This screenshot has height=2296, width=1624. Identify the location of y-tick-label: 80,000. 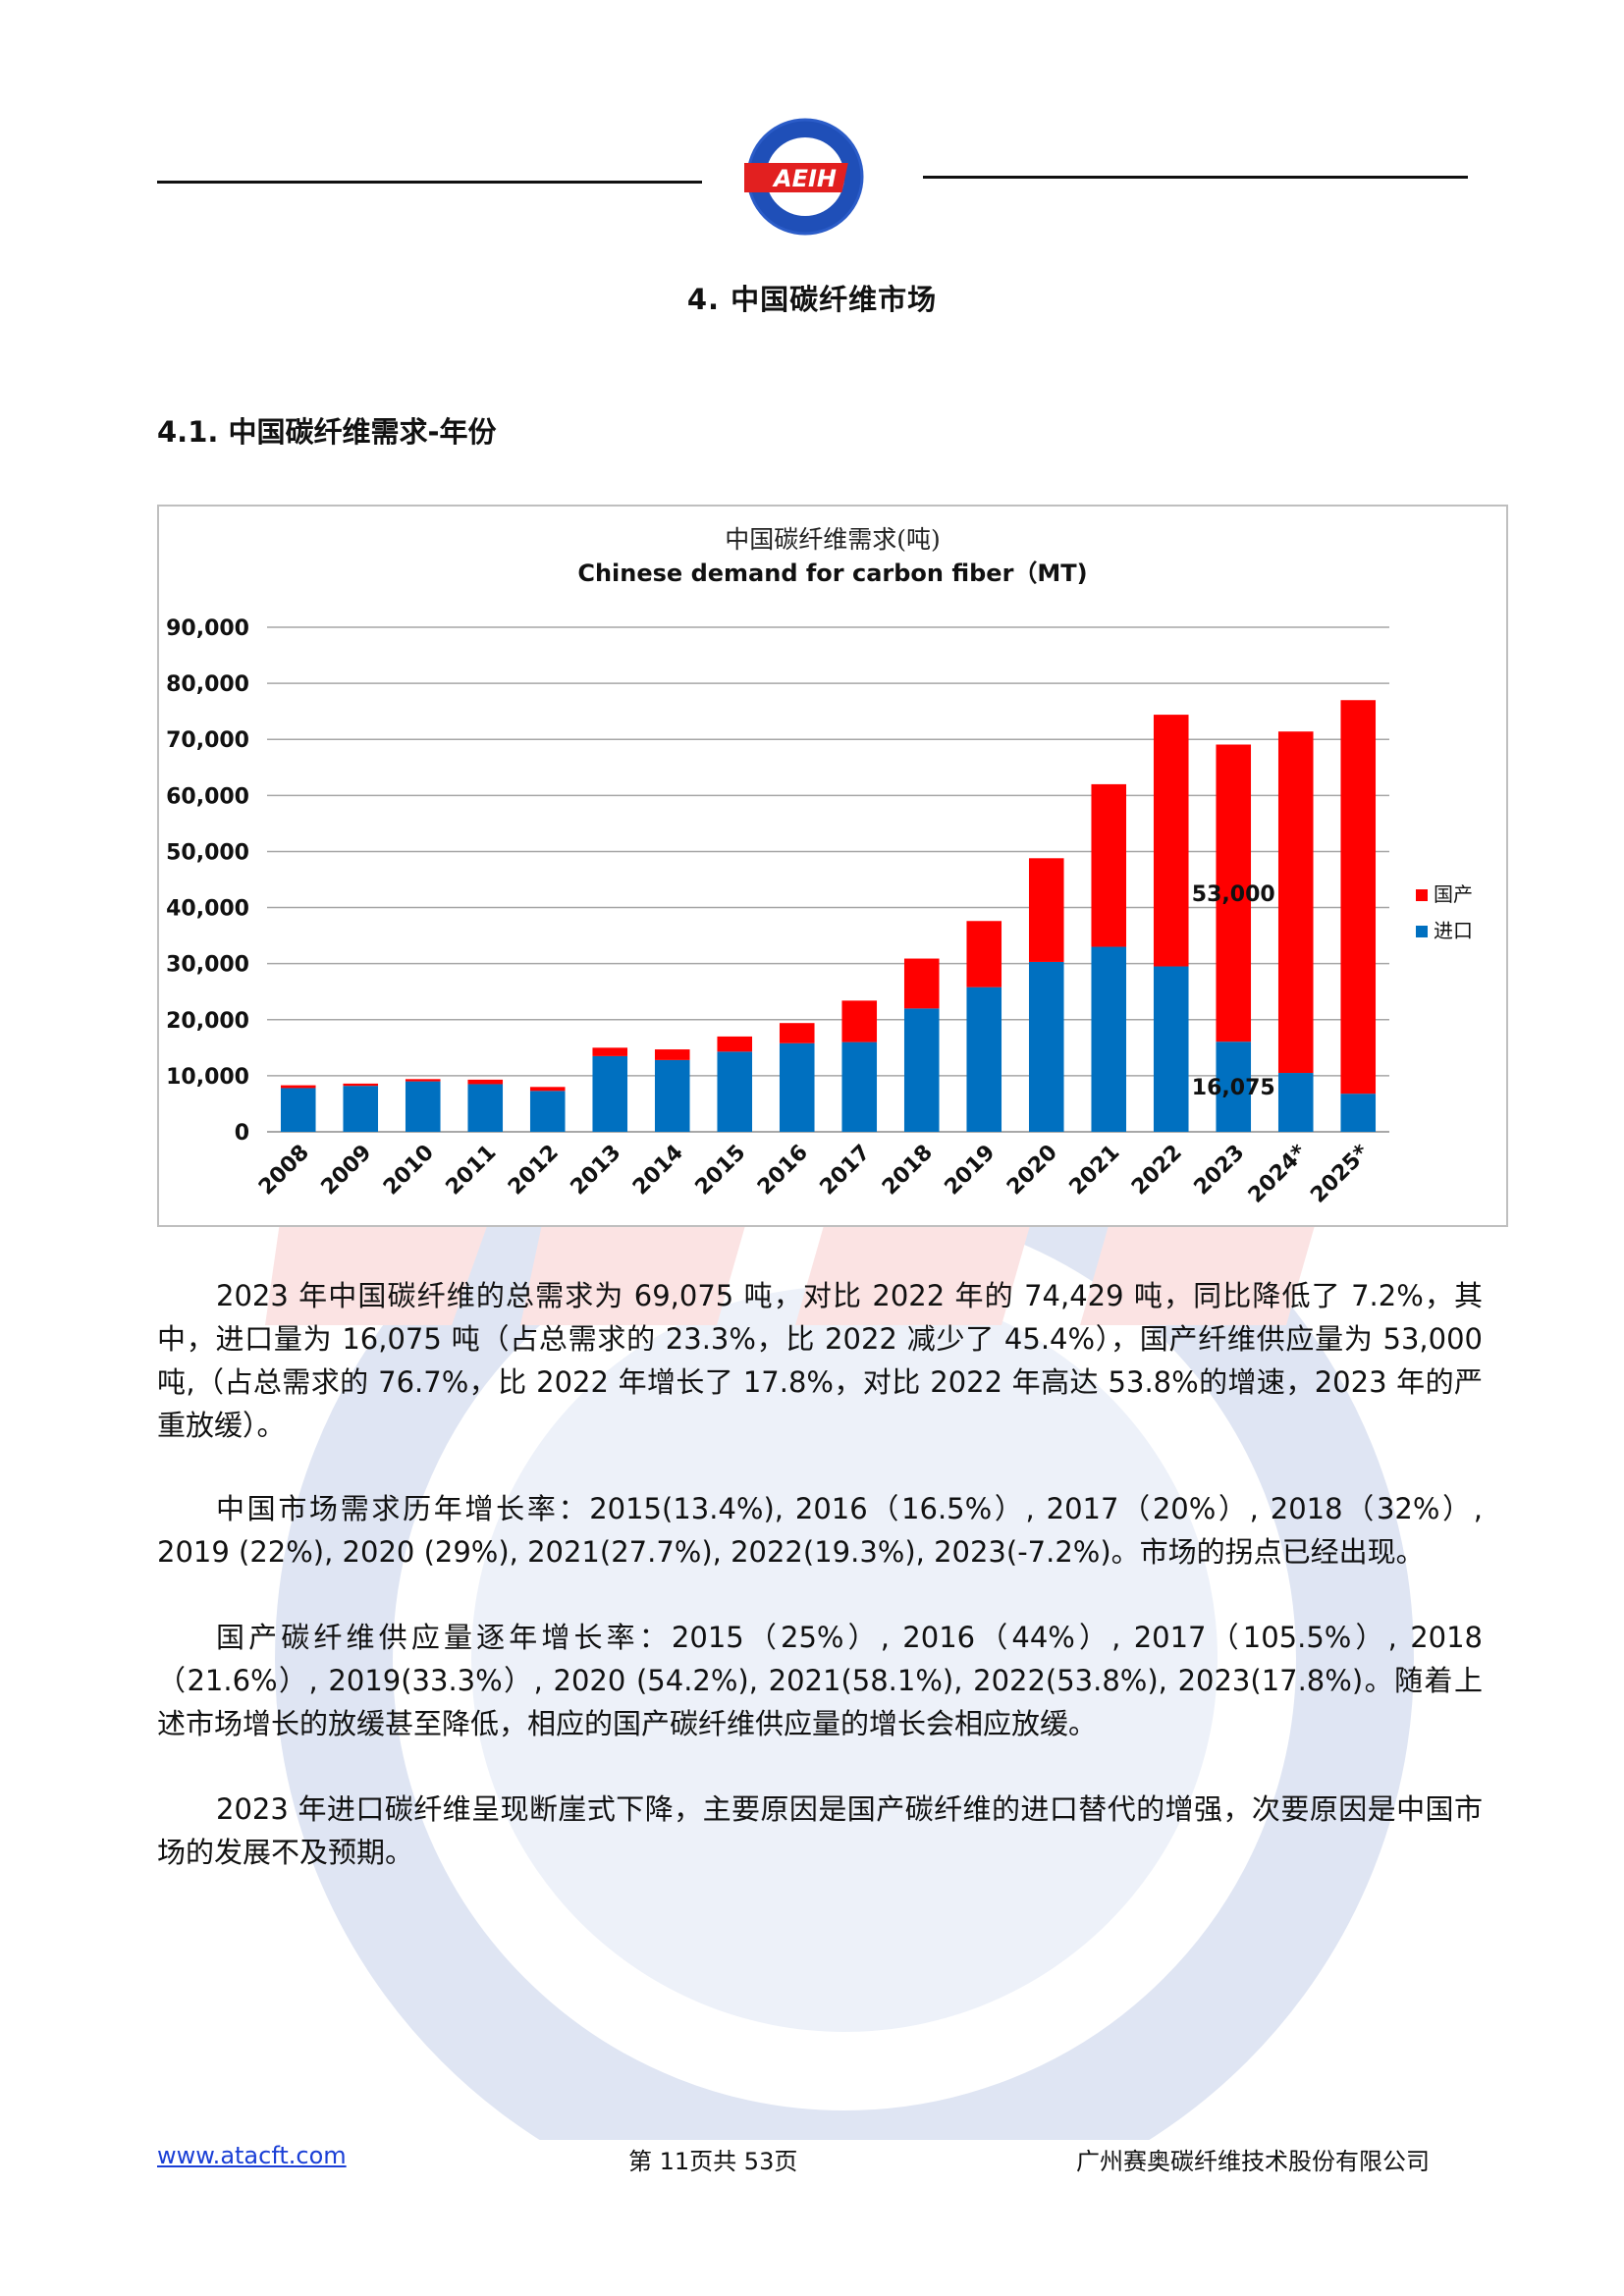
(207, 684).